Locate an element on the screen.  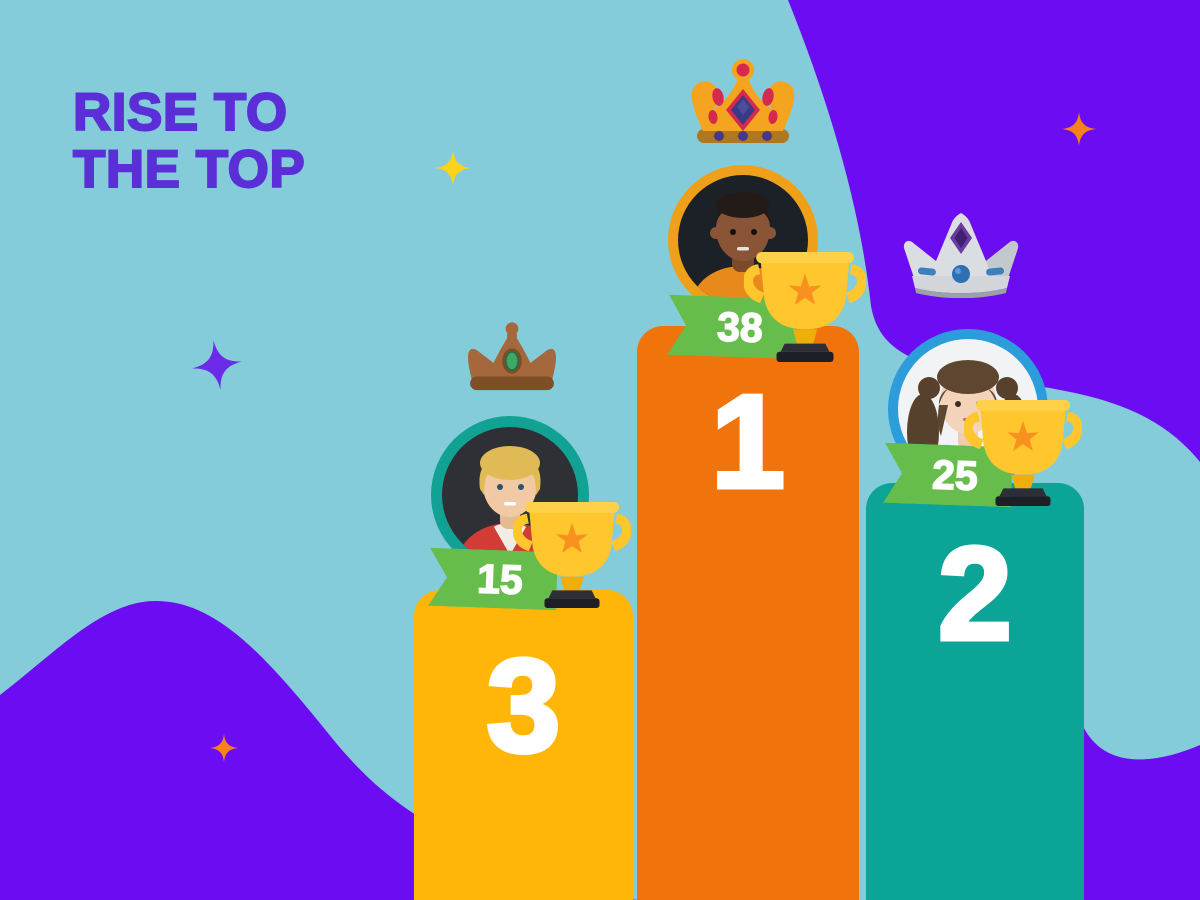
score-badge-third: 15 is located at coordinates (493, 579).